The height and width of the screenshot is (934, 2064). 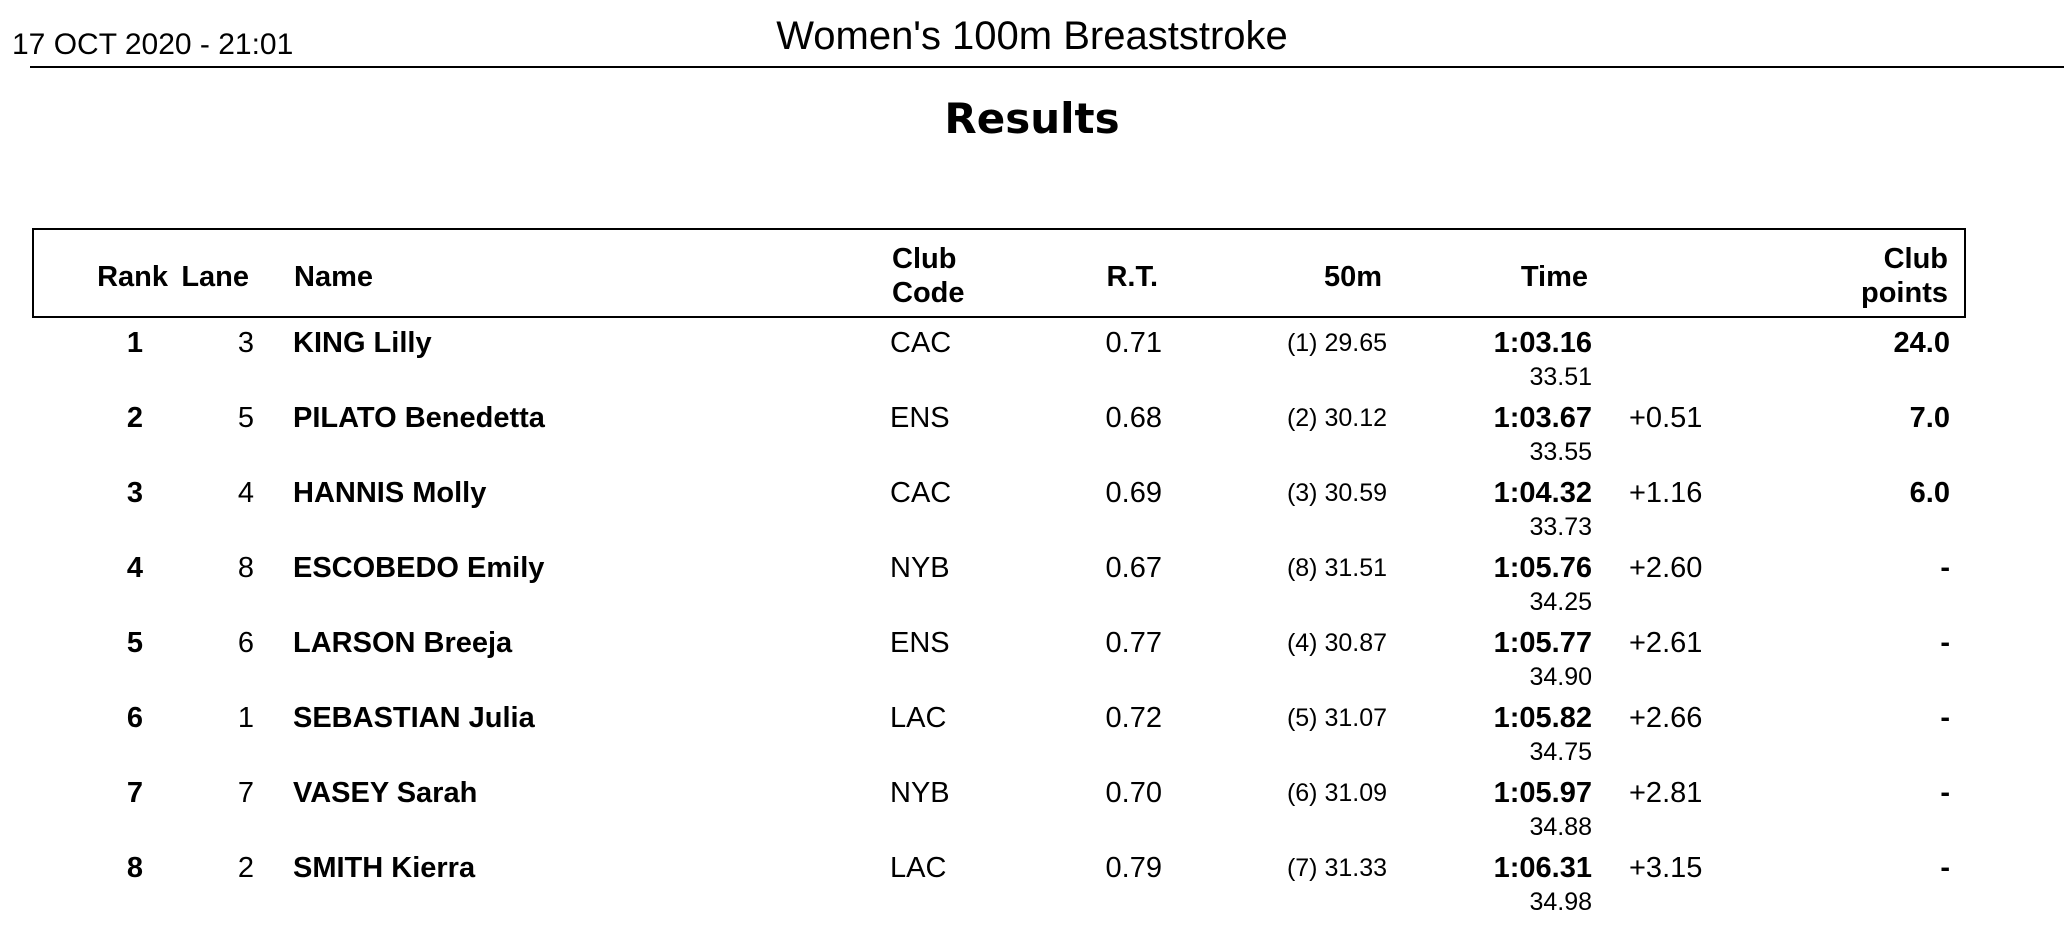 What do you see at coordinates (134, 493) in the screenshot?
I see `rank-cell: 3` at bounding box center [134, 493].